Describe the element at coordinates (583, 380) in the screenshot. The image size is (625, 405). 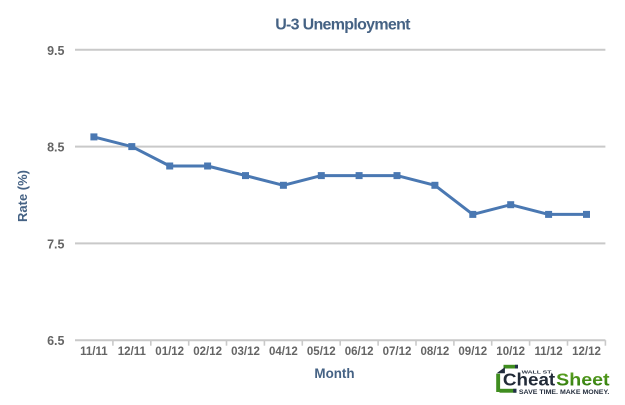
I see `svg-text: Sheet` at that location.